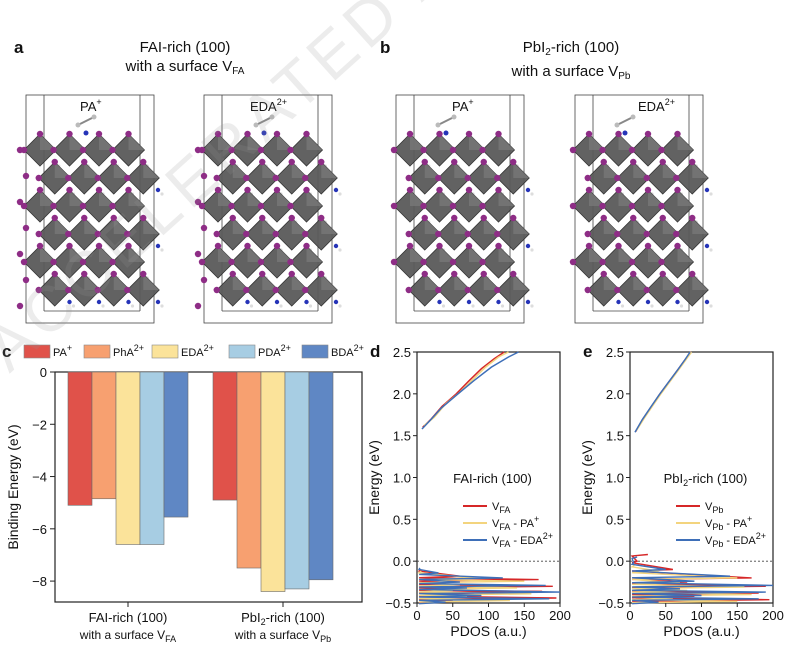 The image size is (790, 653). Describe the element at coordinates (398, 603) in the screenshot. I see `y-tick-label: −0.5` at that location.